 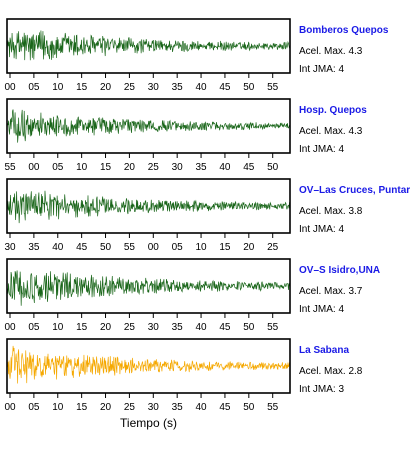 I want to click on acel-max-label: Acel. Max. 3.8, so click(x=331, y=211).